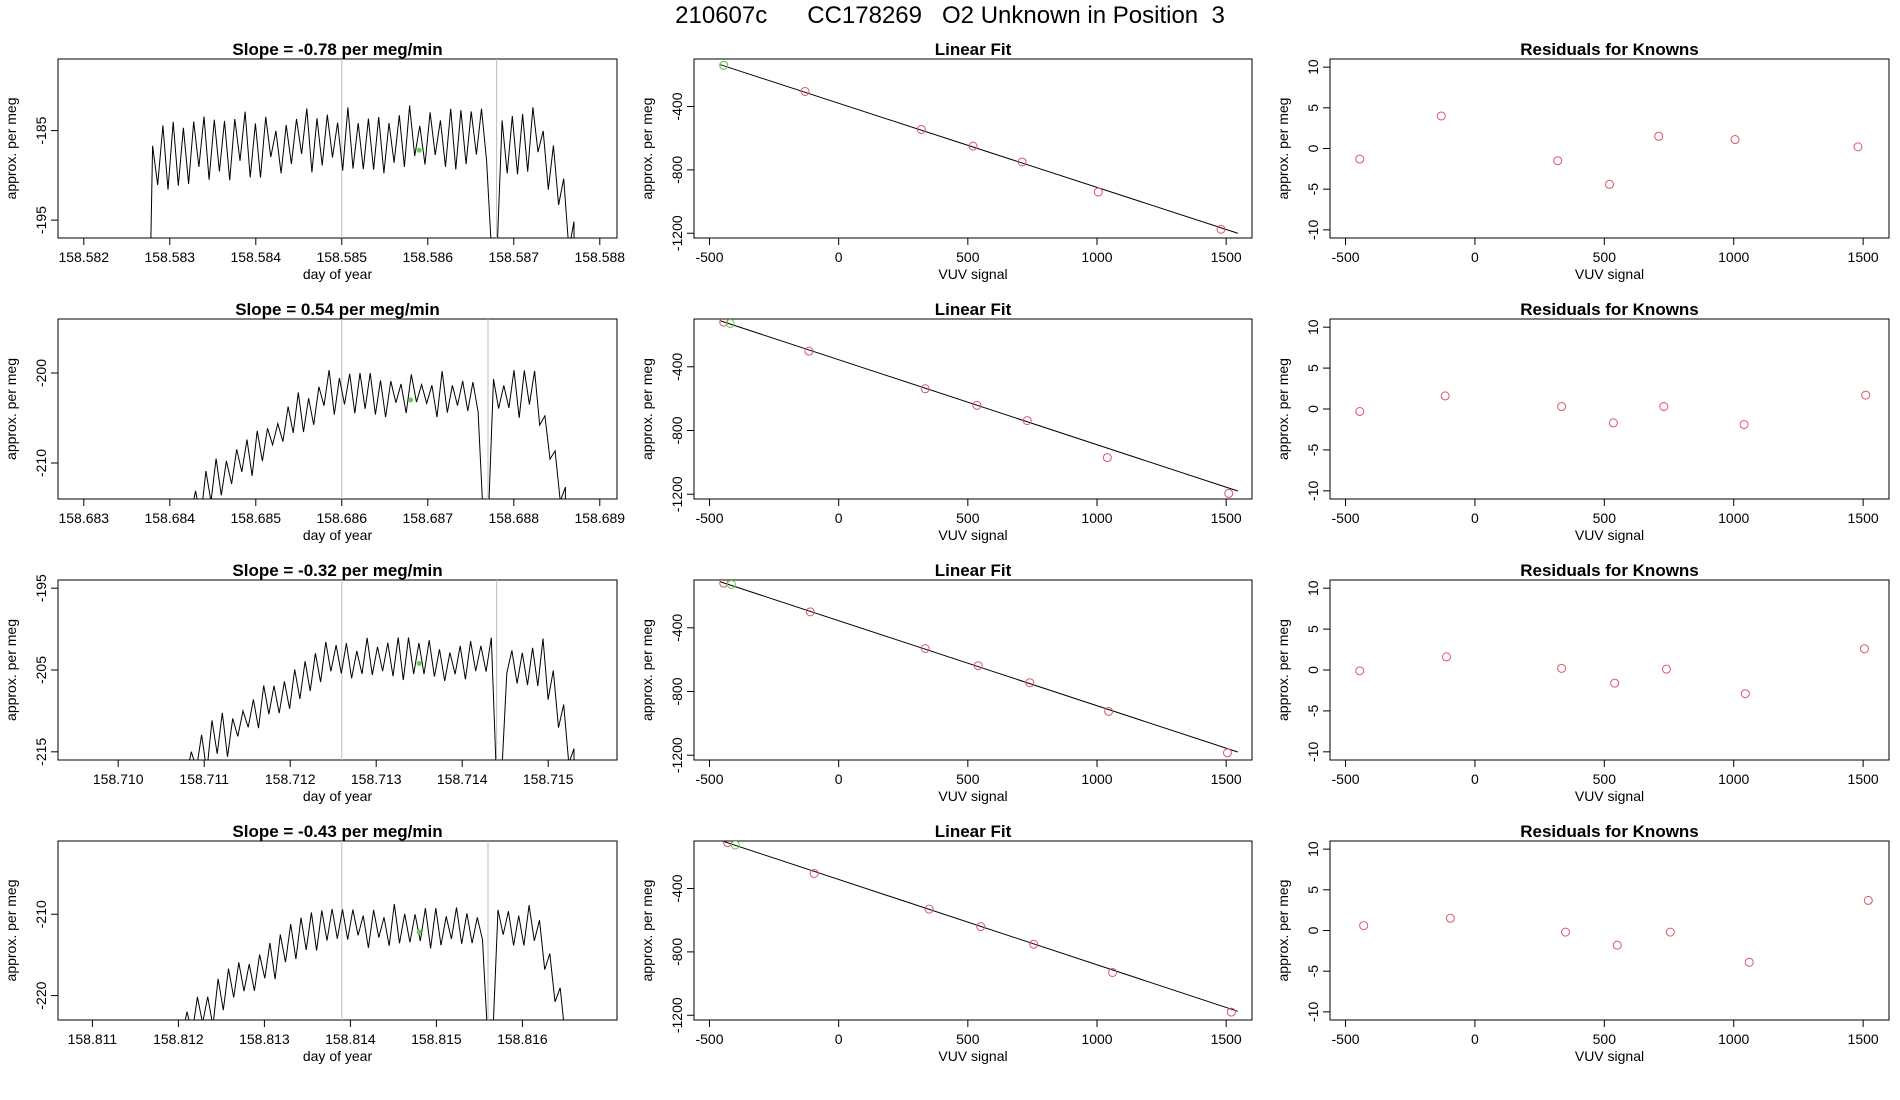  What do you see at coordinates (118, 779) in the screenshot?
I see `x-tick-label: 158.710` at bounding box center [118, 779].